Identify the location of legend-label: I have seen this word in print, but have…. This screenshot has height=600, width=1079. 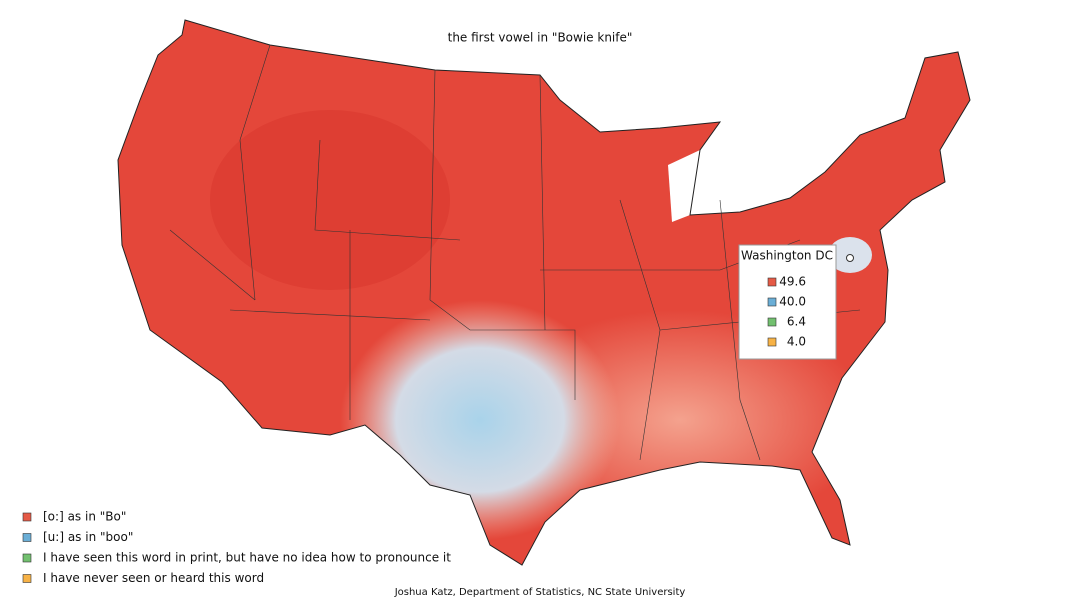
(247, 558).